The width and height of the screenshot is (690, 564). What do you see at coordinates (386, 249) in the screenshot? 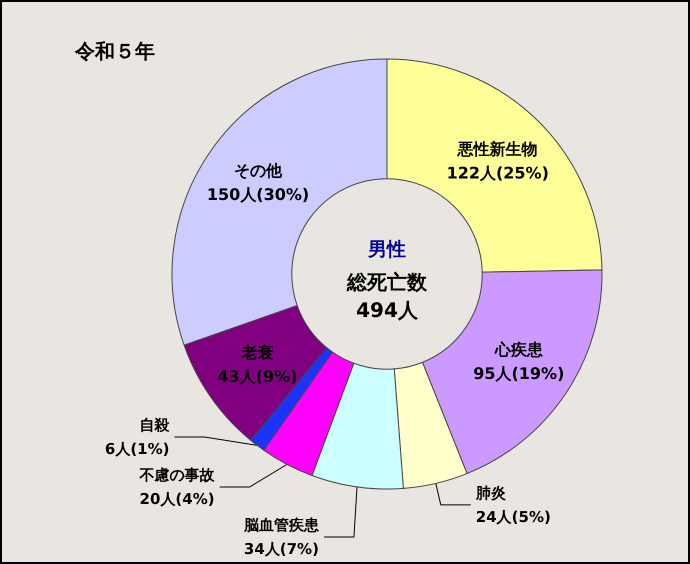
I see `text: 男性` at bounding box center [386, 249].